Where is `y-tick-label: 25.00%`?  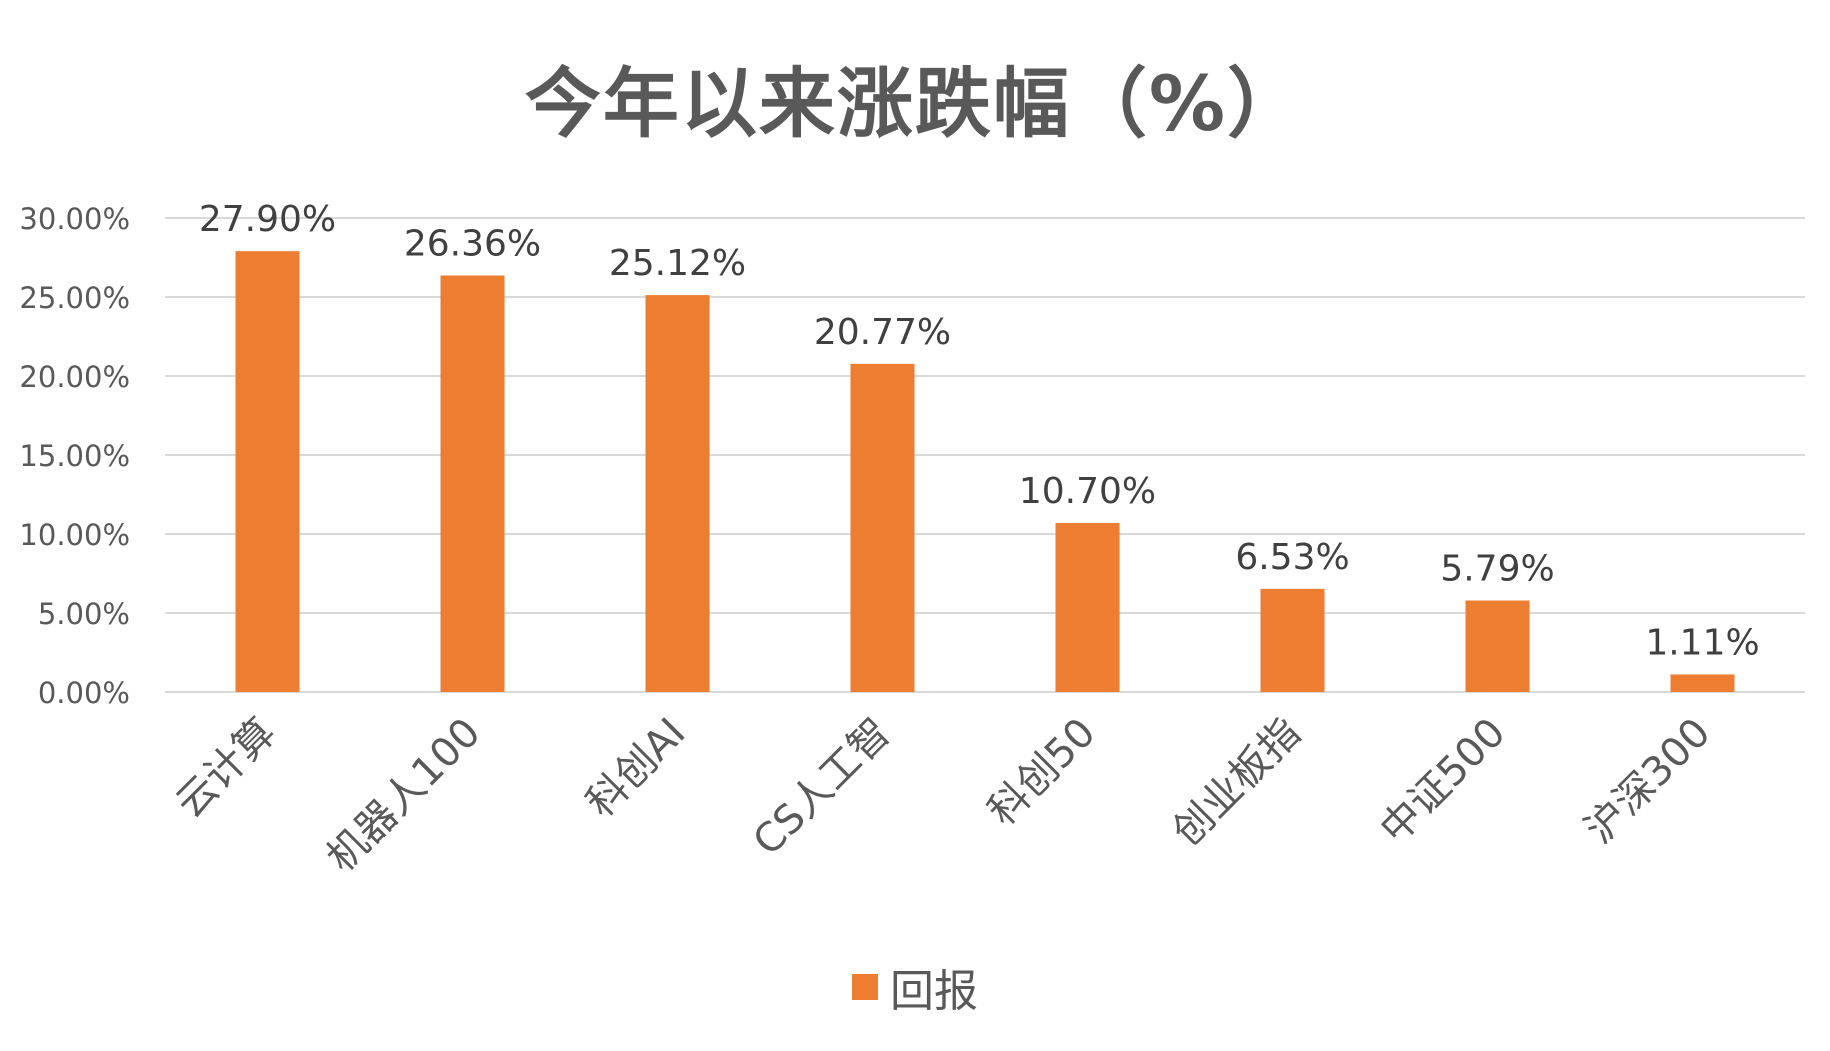 y-tick-label: 25.00% is located at coordinates (74, 298).